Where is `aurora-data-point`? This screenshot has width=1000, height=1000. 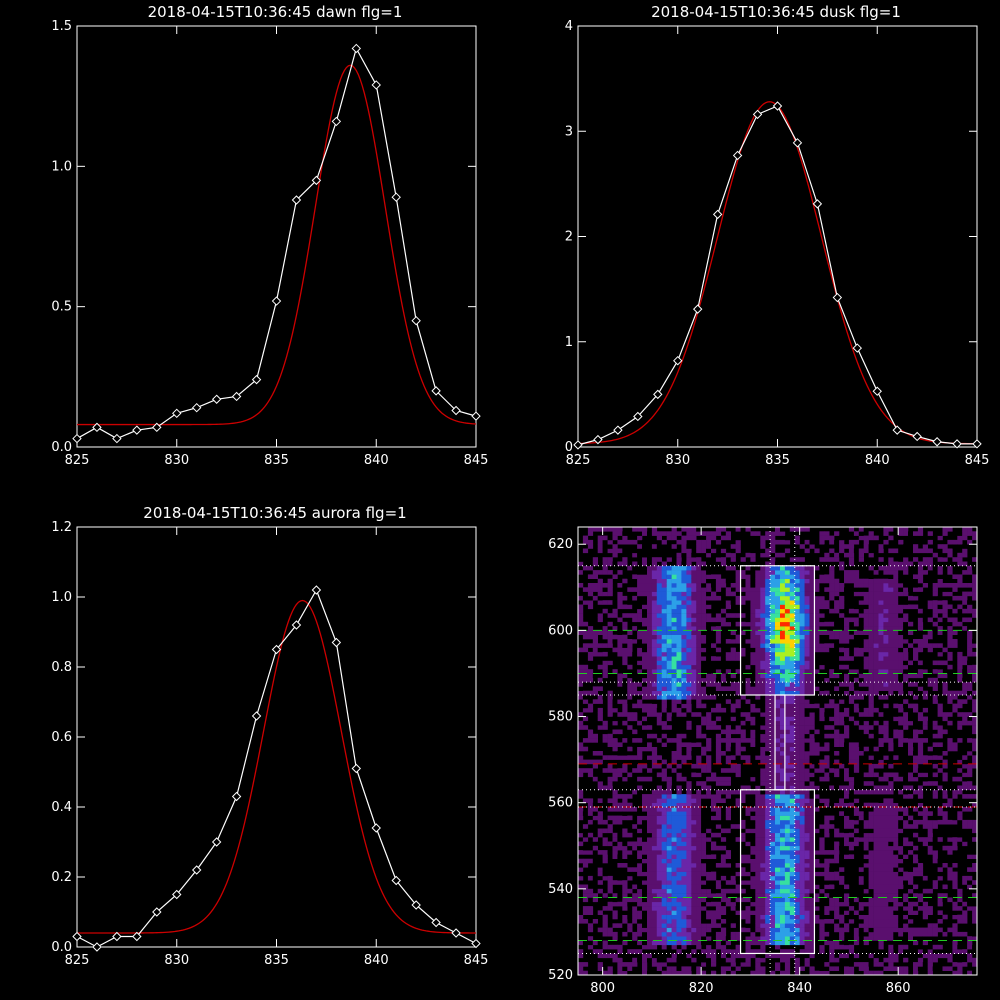 aurora-data-point is located at coordinates (236, 796).